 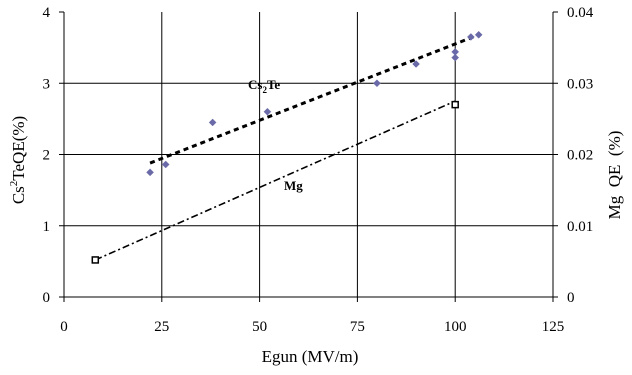 What do you see at coordinates (580, 156) in the screenshot?
I see `y-right-tick-label-0.02: 0.02` at bounding box center [580, 156].